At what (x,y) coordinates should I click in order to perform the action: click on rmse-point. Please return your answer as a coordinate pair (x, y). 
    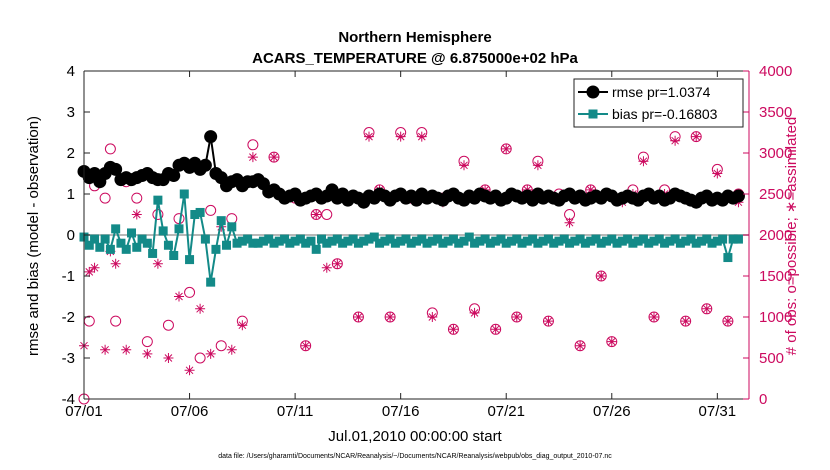
    Looking at the image, I should click on (205, 165).